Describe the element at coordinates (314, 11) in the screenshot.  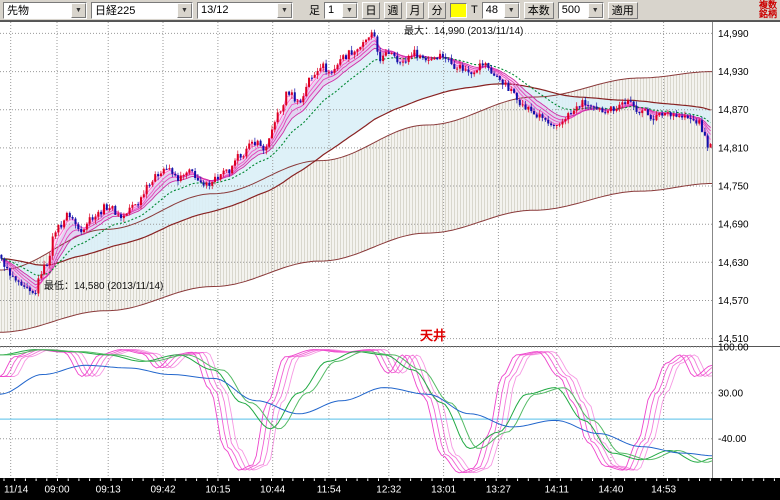
I see `bar-type-label: 足` at that location.